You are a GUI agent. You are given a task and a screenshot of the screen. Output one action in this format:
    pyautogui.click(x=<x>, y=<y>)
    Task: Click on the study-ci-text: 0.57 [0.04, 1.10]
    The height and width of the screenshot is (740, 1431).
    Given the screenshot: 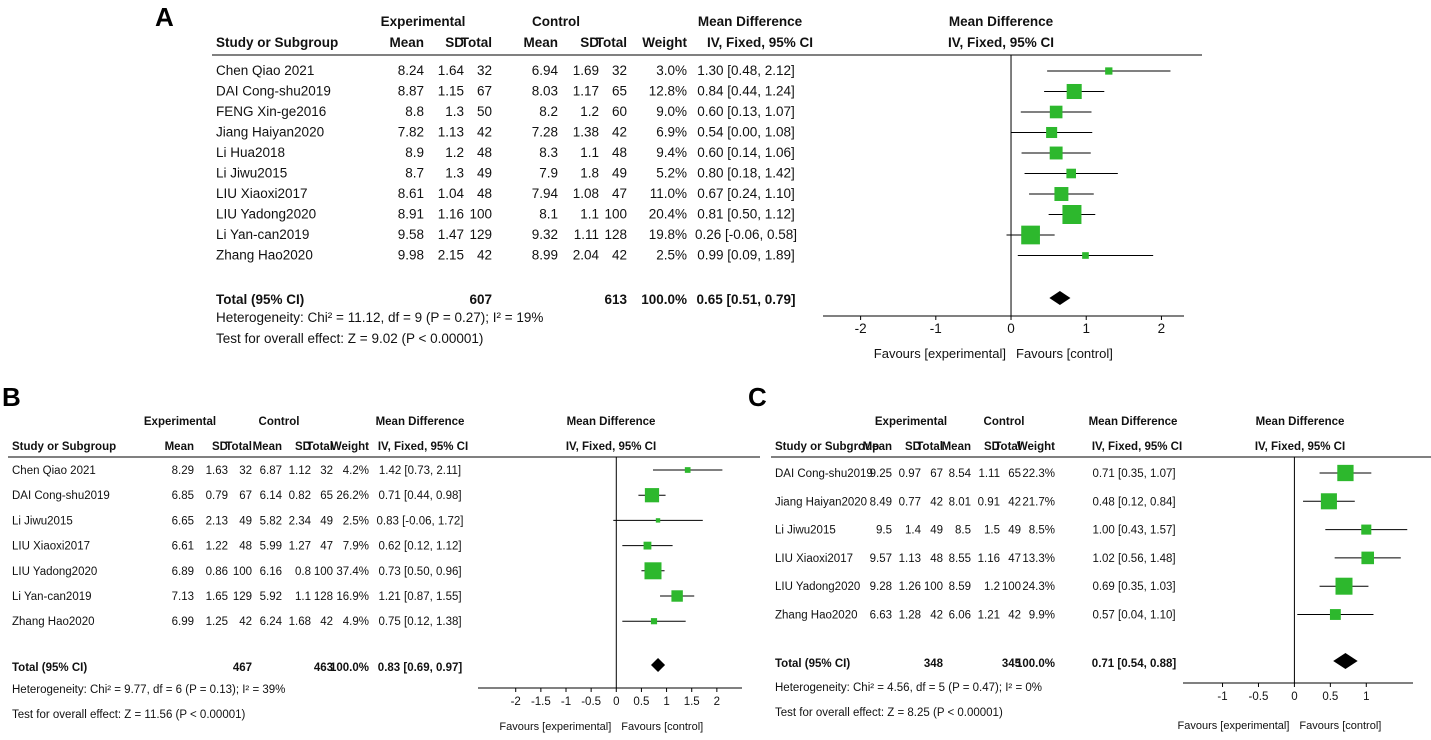 What is the action you would take?
    pyautogui.click(x=1133, y=616)
    